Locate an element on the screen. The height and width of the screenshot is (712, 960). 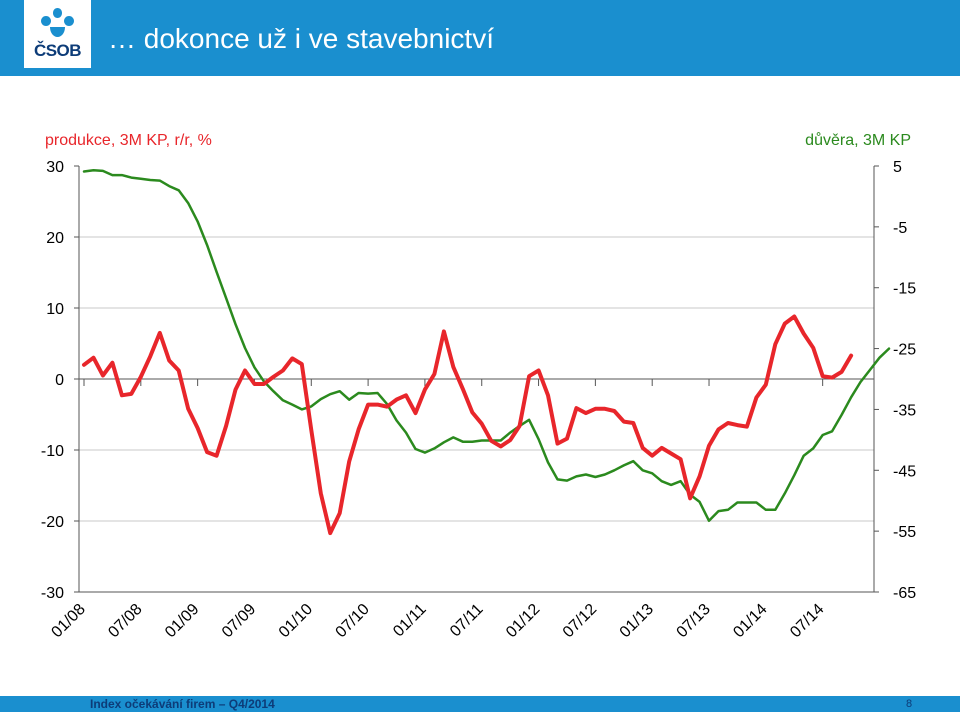
x-tick-label: 07/11 is located at coordinates (467, 621).